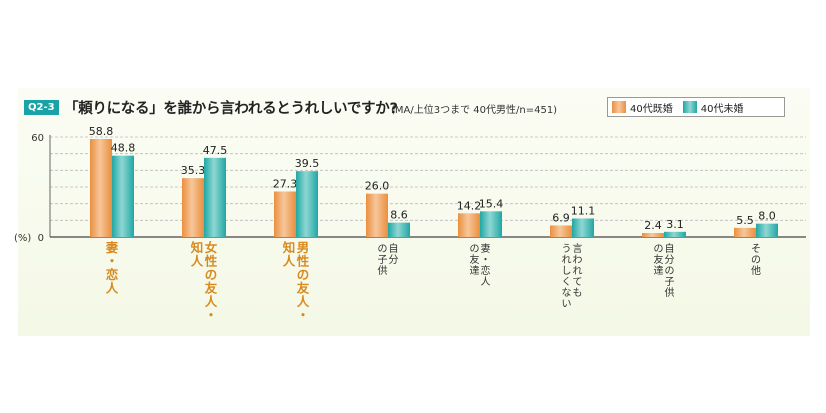  Describe the element at coordinates (215, 150) in the screenshot. I see `data-label: 47.5` at that location.